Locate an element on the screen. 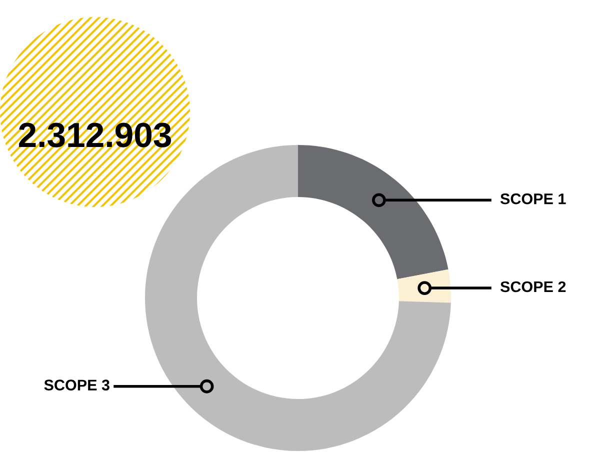  slice-label: SCOPE 1 is located at coordinates (533, 198).